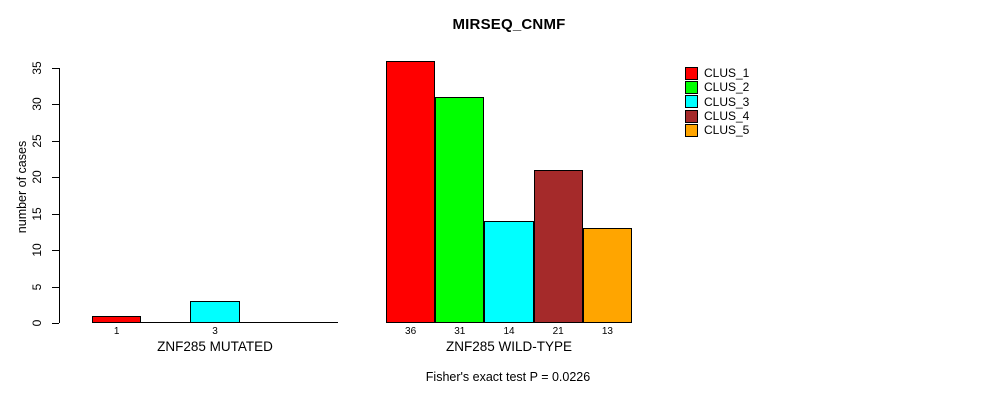  Describe the element at coordinates (727, 130) in the screenshot. I see `legend-label: CLUS_5` at that location.